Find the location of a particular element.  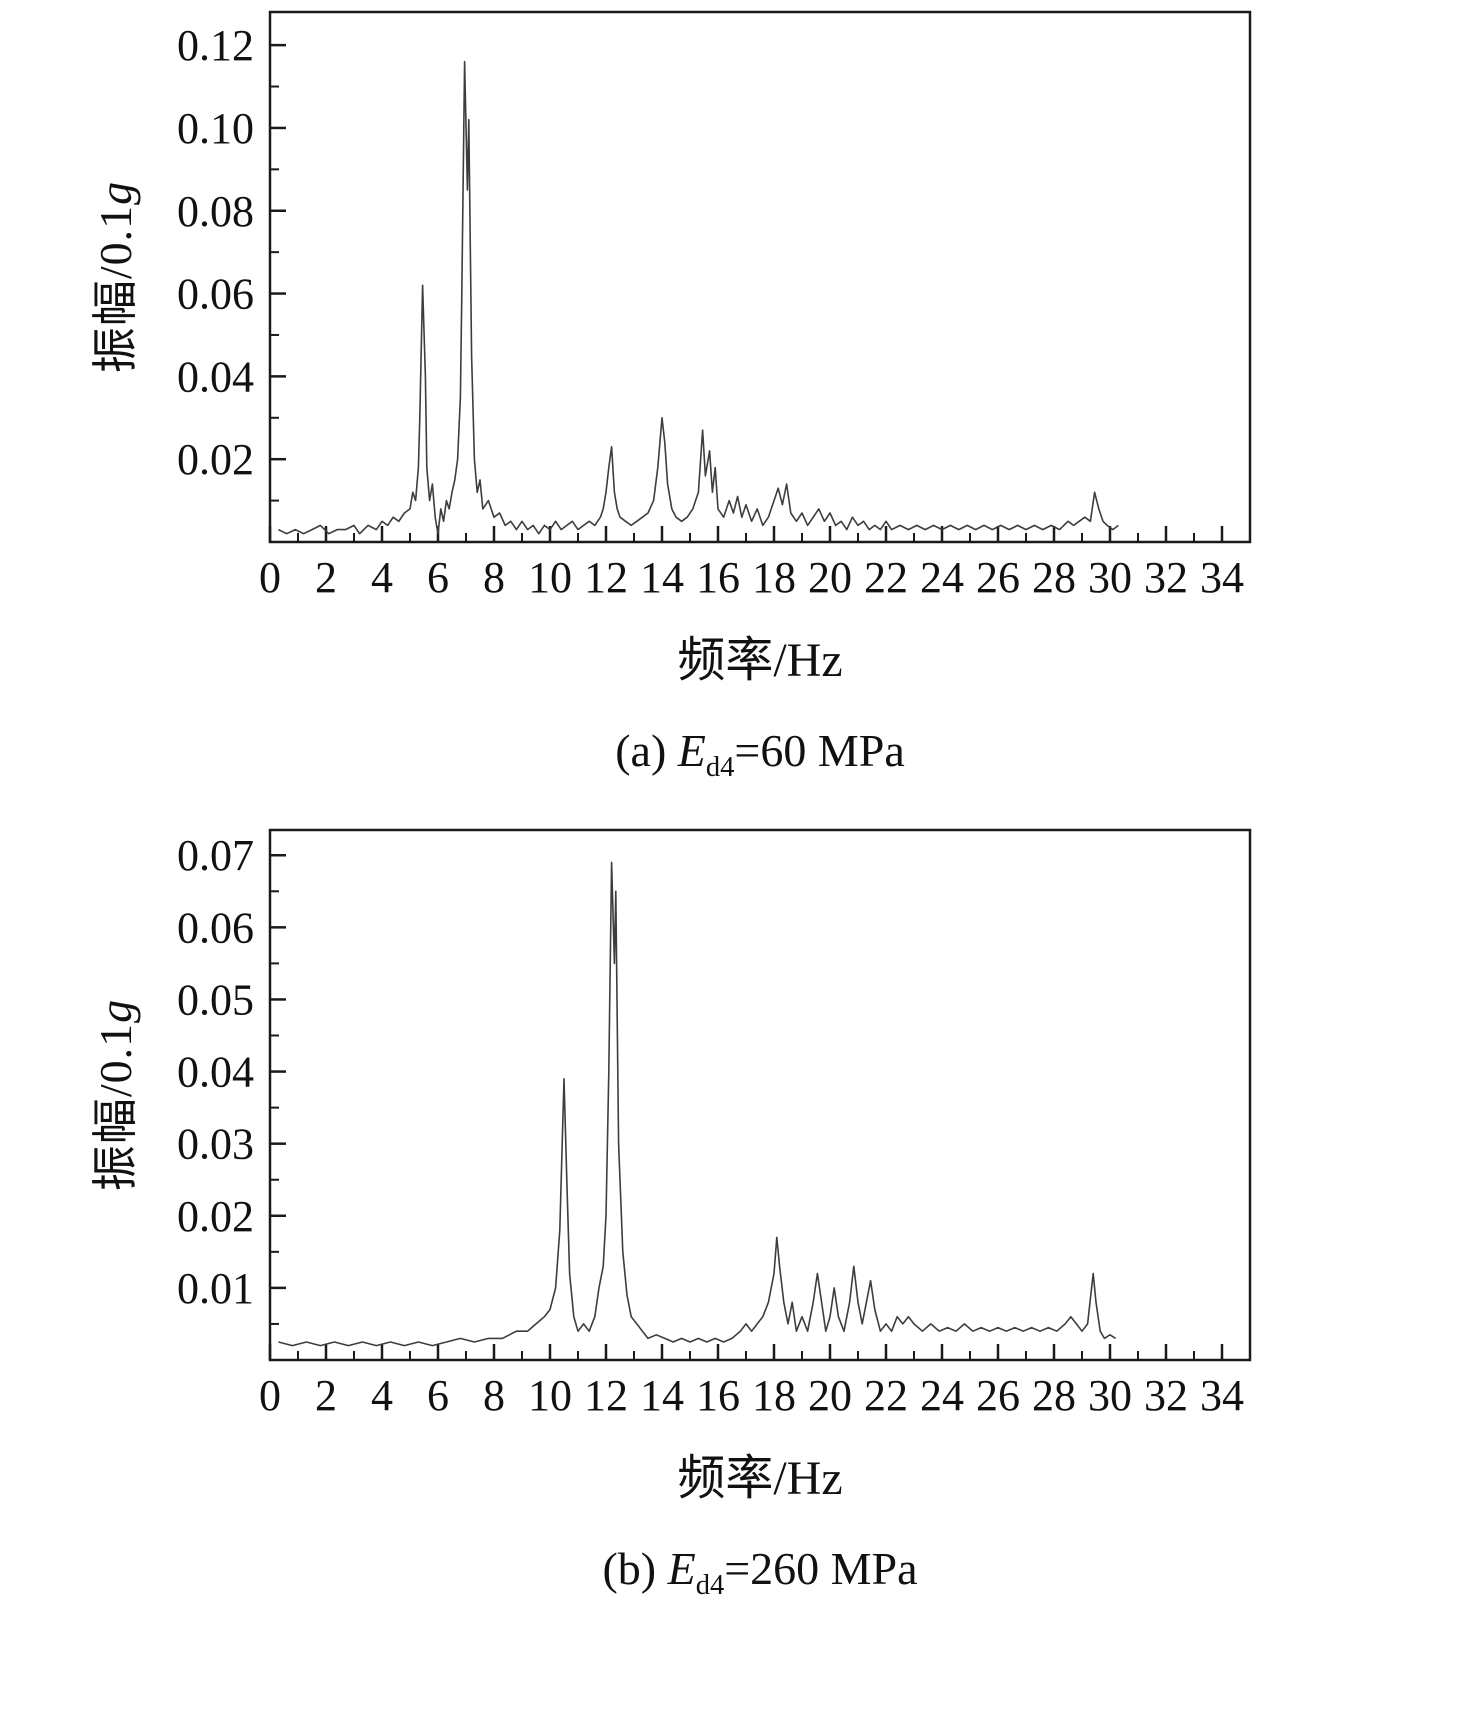

x-axis-label-b: 频率/Hz is located at coordinates (760, 1479).